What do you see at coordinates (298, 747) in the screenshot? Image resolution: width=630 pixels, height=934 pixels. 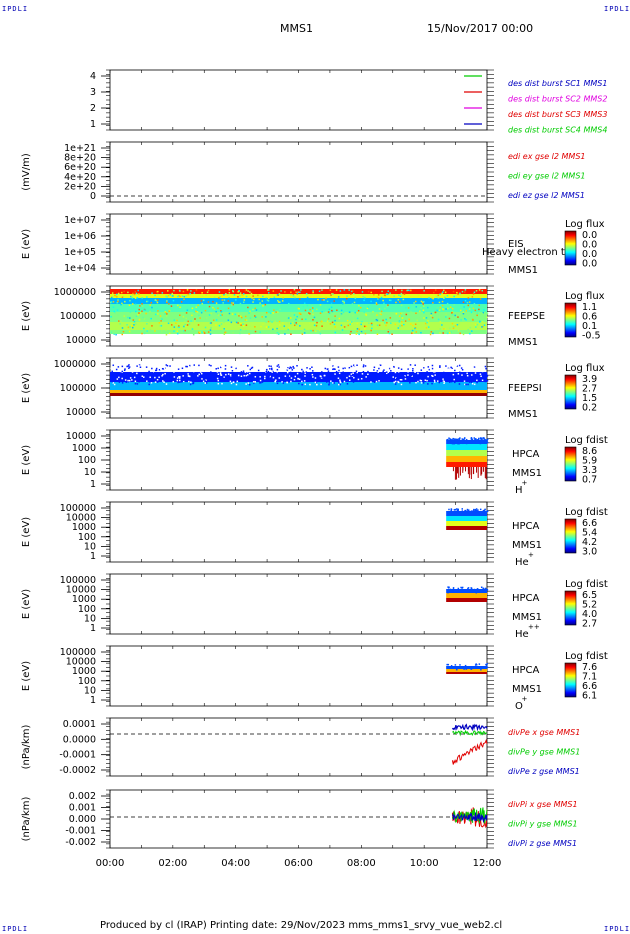 I see `panel-p10-frame` at bounding box center [298, 747].